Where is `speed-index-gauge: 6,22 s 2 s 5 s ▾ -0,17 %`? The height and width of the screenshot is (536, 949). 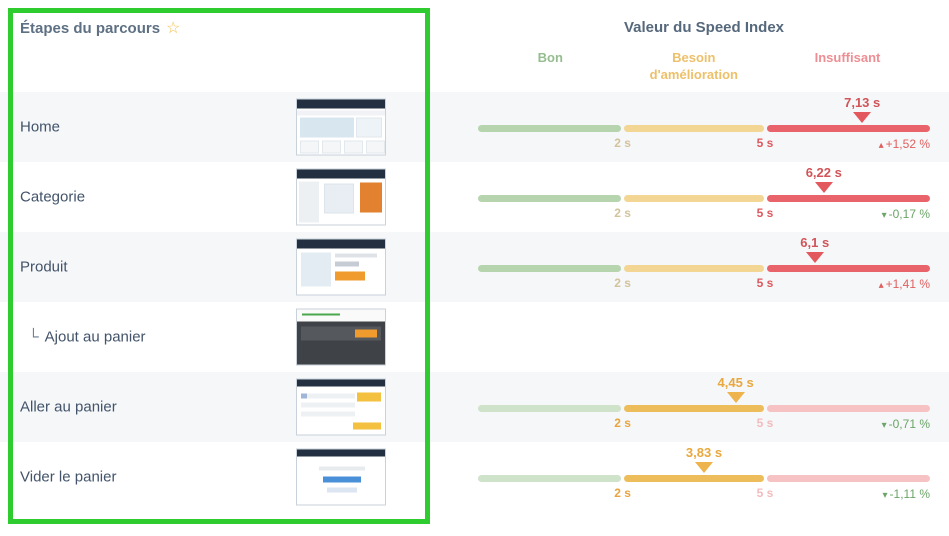 speed-index-gauge: 6,22 s 2 s 5 s ▾ -0,17 % is located at coordinates (704, 197).